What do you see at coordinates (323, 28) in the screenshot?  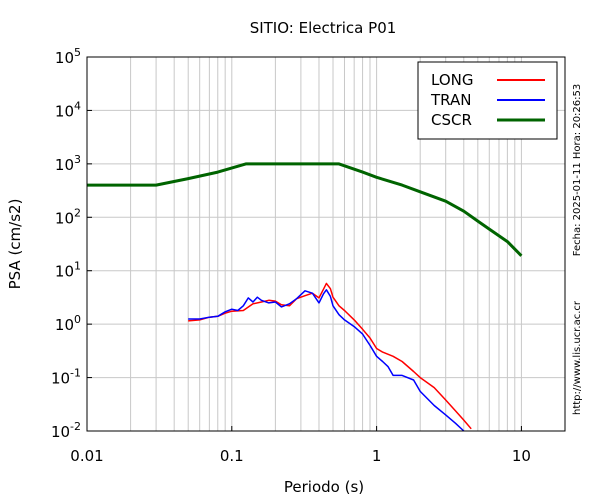 I see `chart-title: SITIO: Electrica P01` at bounding box center [323, 28].